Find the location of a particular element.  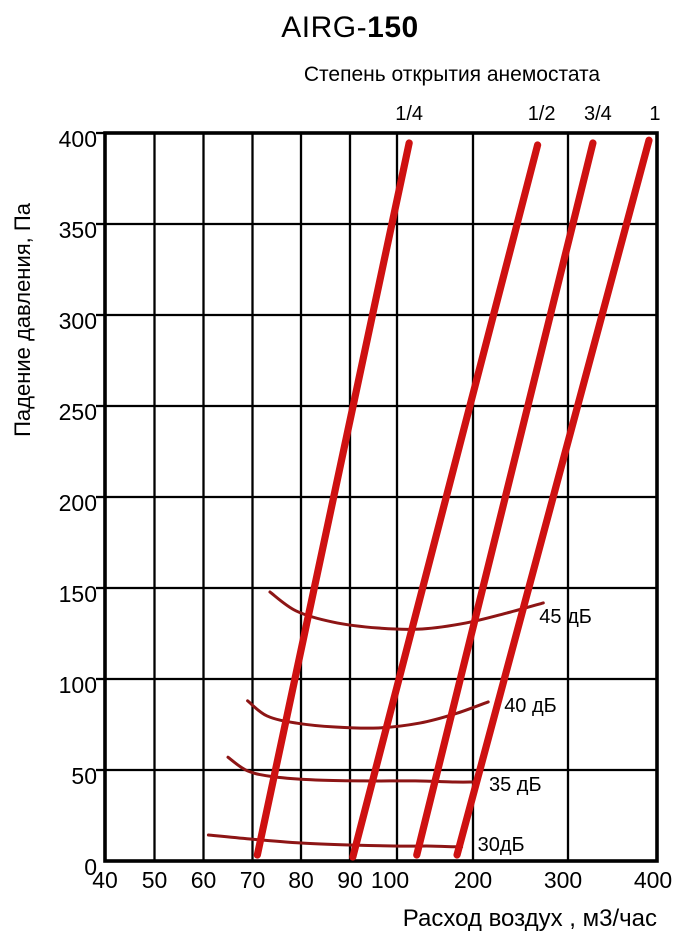

x-axis-title: Расход воздух , м3/час is located at coordinates (529, 918).